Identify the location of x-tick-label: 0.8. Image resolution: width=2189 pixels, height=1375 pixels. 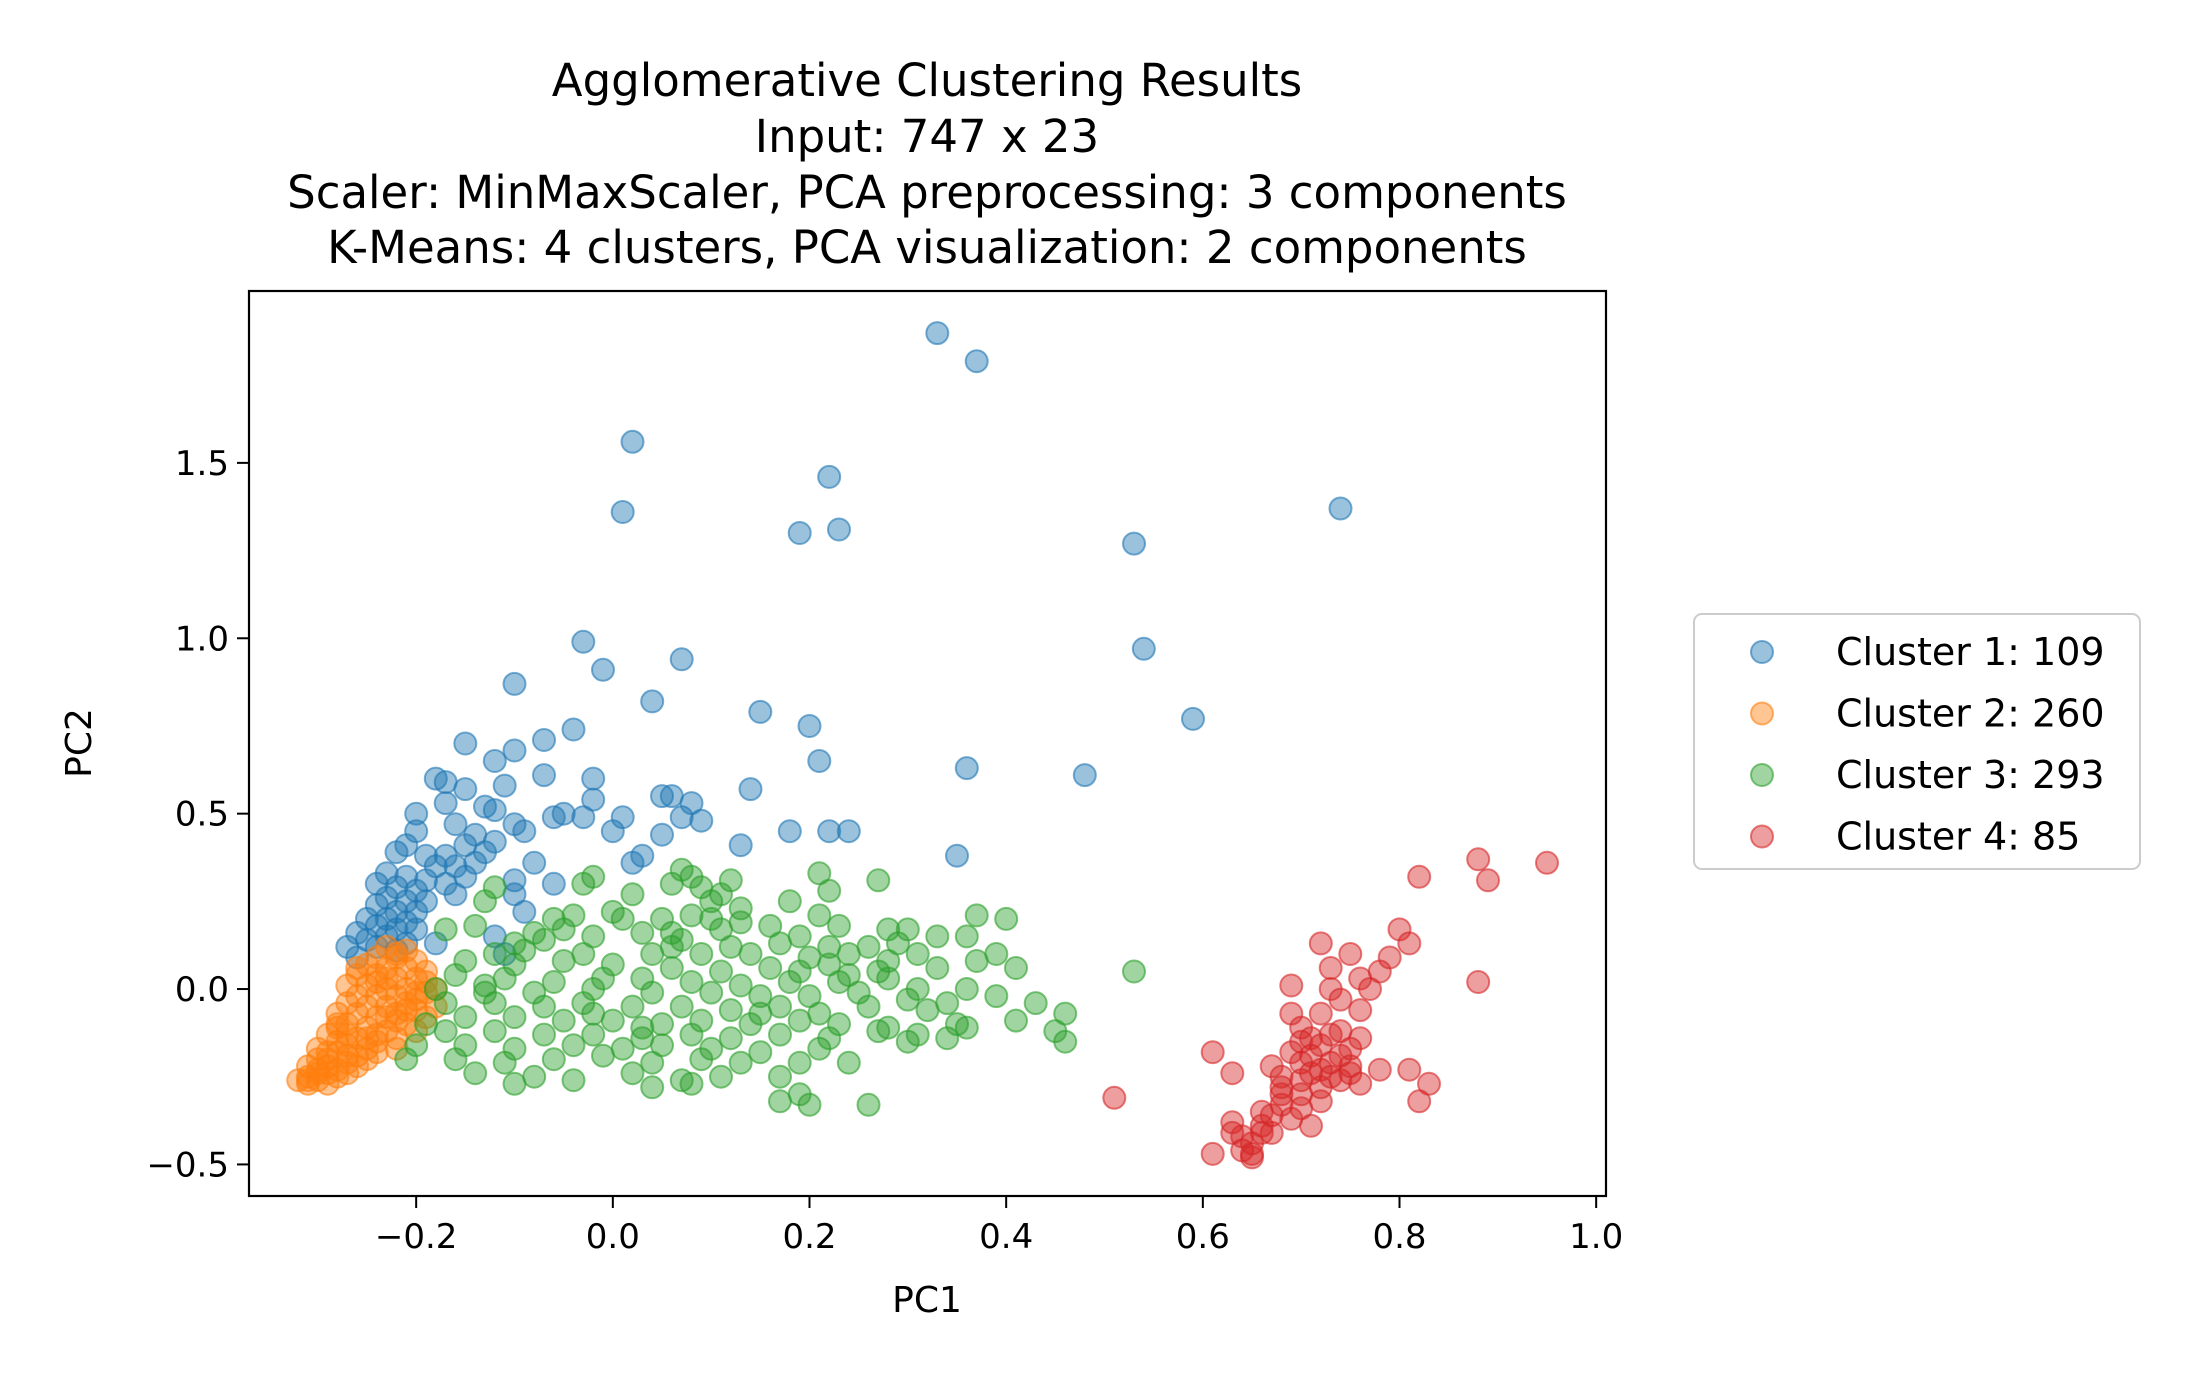
(1399, 1237).